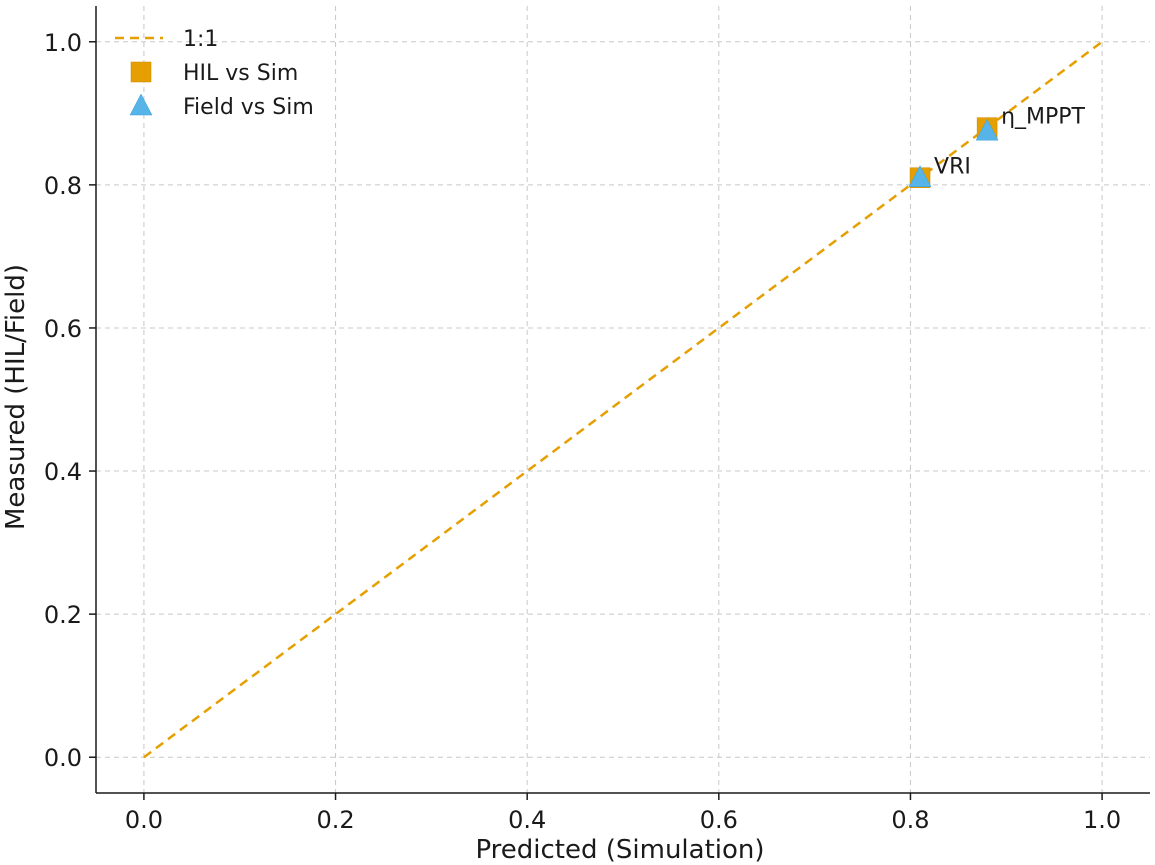 This screenshot has height=865, width=1155. Describe the element at coordinates (141, 104) in the screenshot. I see `legend-triangle-swatch` at that location.